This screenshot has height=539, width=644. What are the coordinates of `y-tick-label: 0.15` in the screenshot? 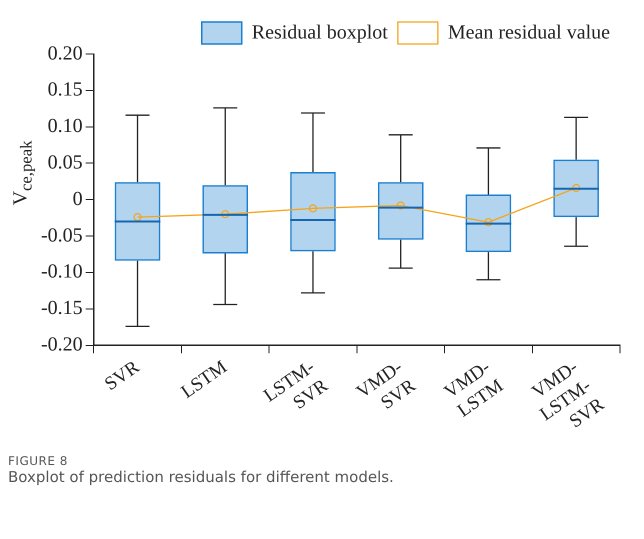 It's located at (65, 89).